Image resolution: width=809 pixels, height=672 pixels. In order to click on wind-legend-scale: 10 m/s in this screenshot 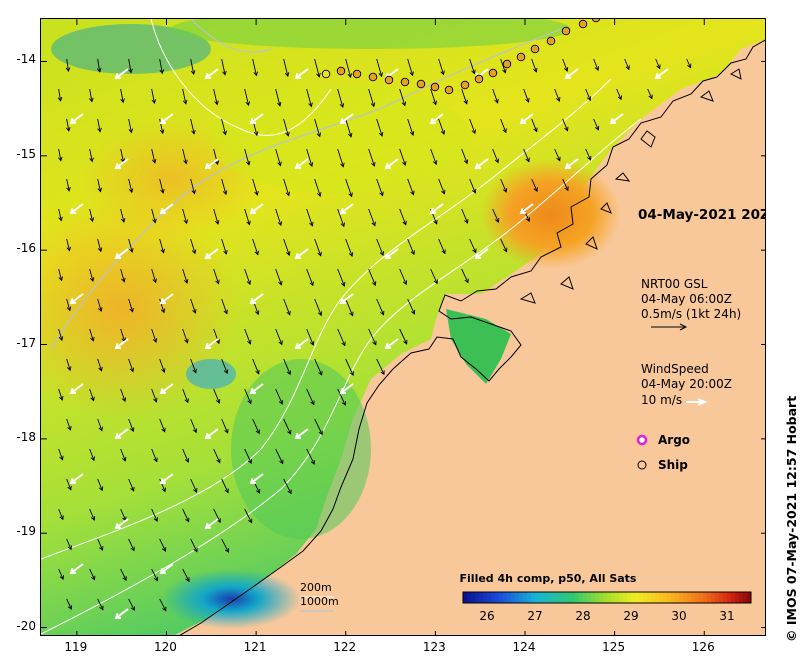, I will do `click(662, 400)`.